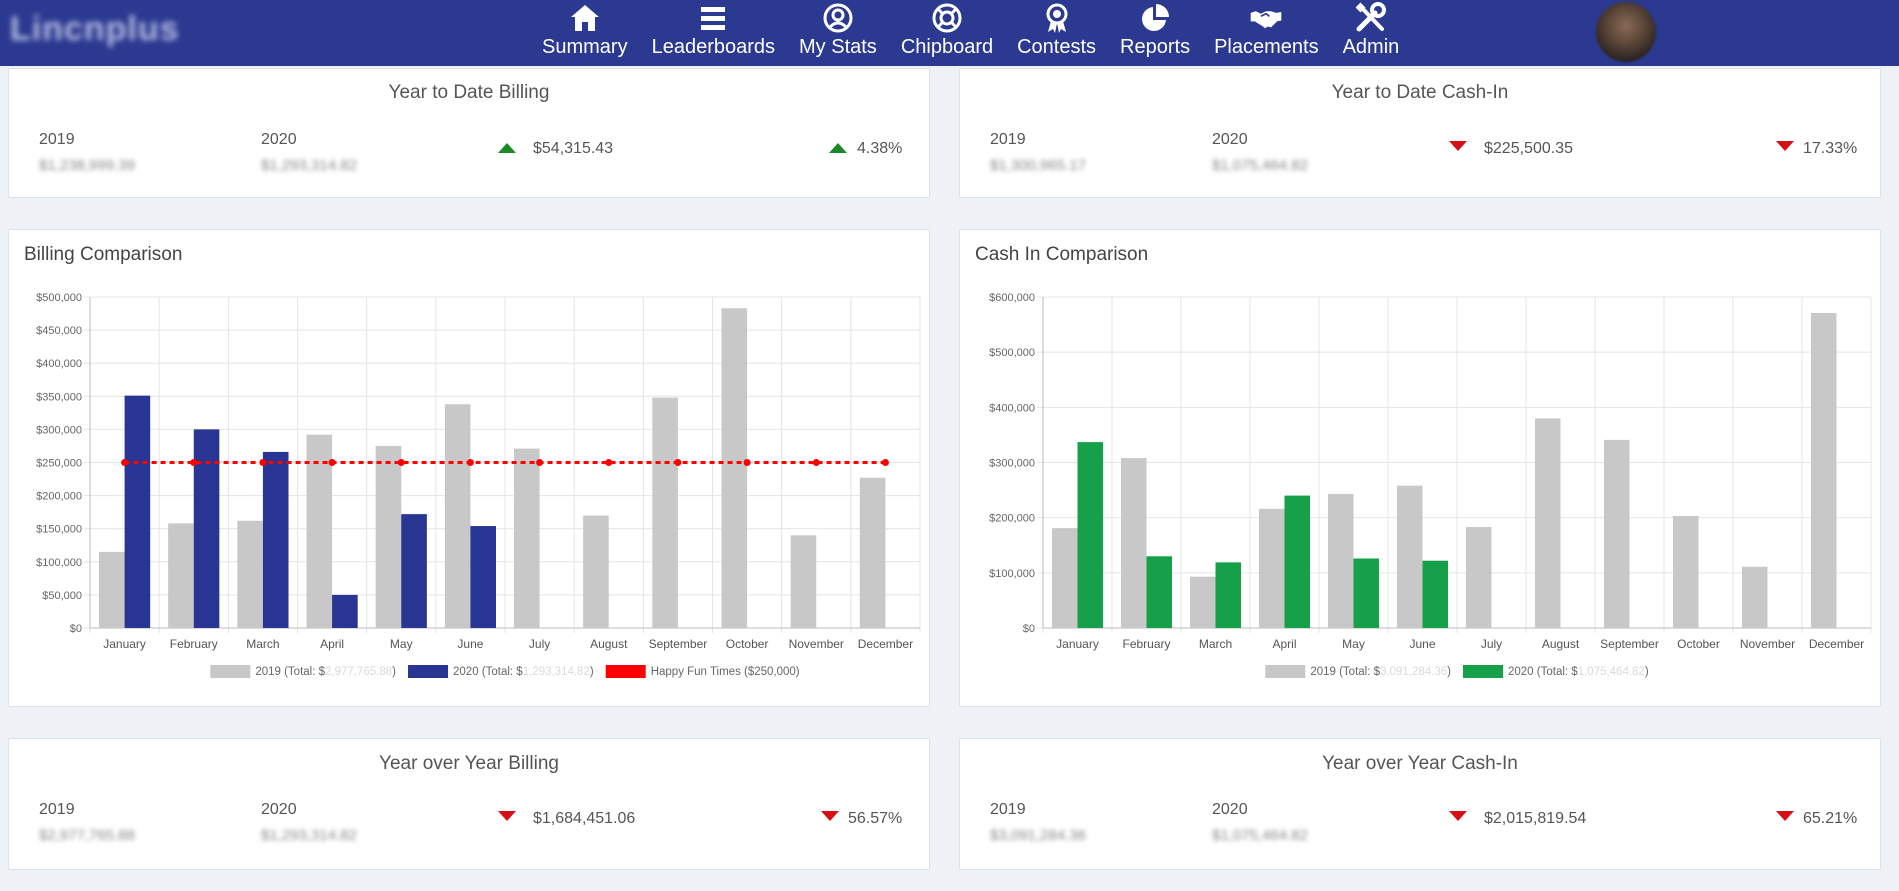 This screenshot has width=1899, height=891. What do you see at coordinates (1297, 561) in the screenshot?
I see `cash-chart-bar-2020-april` at bounding box center [1297, 561].